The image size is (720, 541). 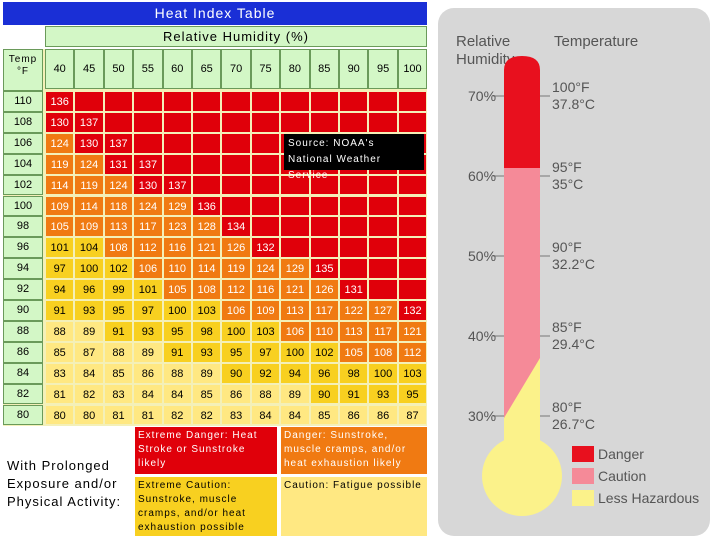 I want to click on temp-unit: °F, so click(x=23, y=71).